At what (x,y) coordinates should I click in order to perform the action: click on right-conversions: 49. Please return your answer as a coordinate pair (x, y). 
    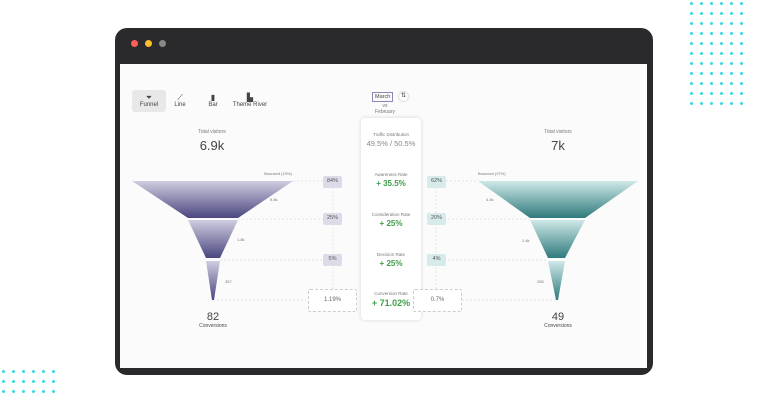
    Looking at the image, I should click on (558, 317).